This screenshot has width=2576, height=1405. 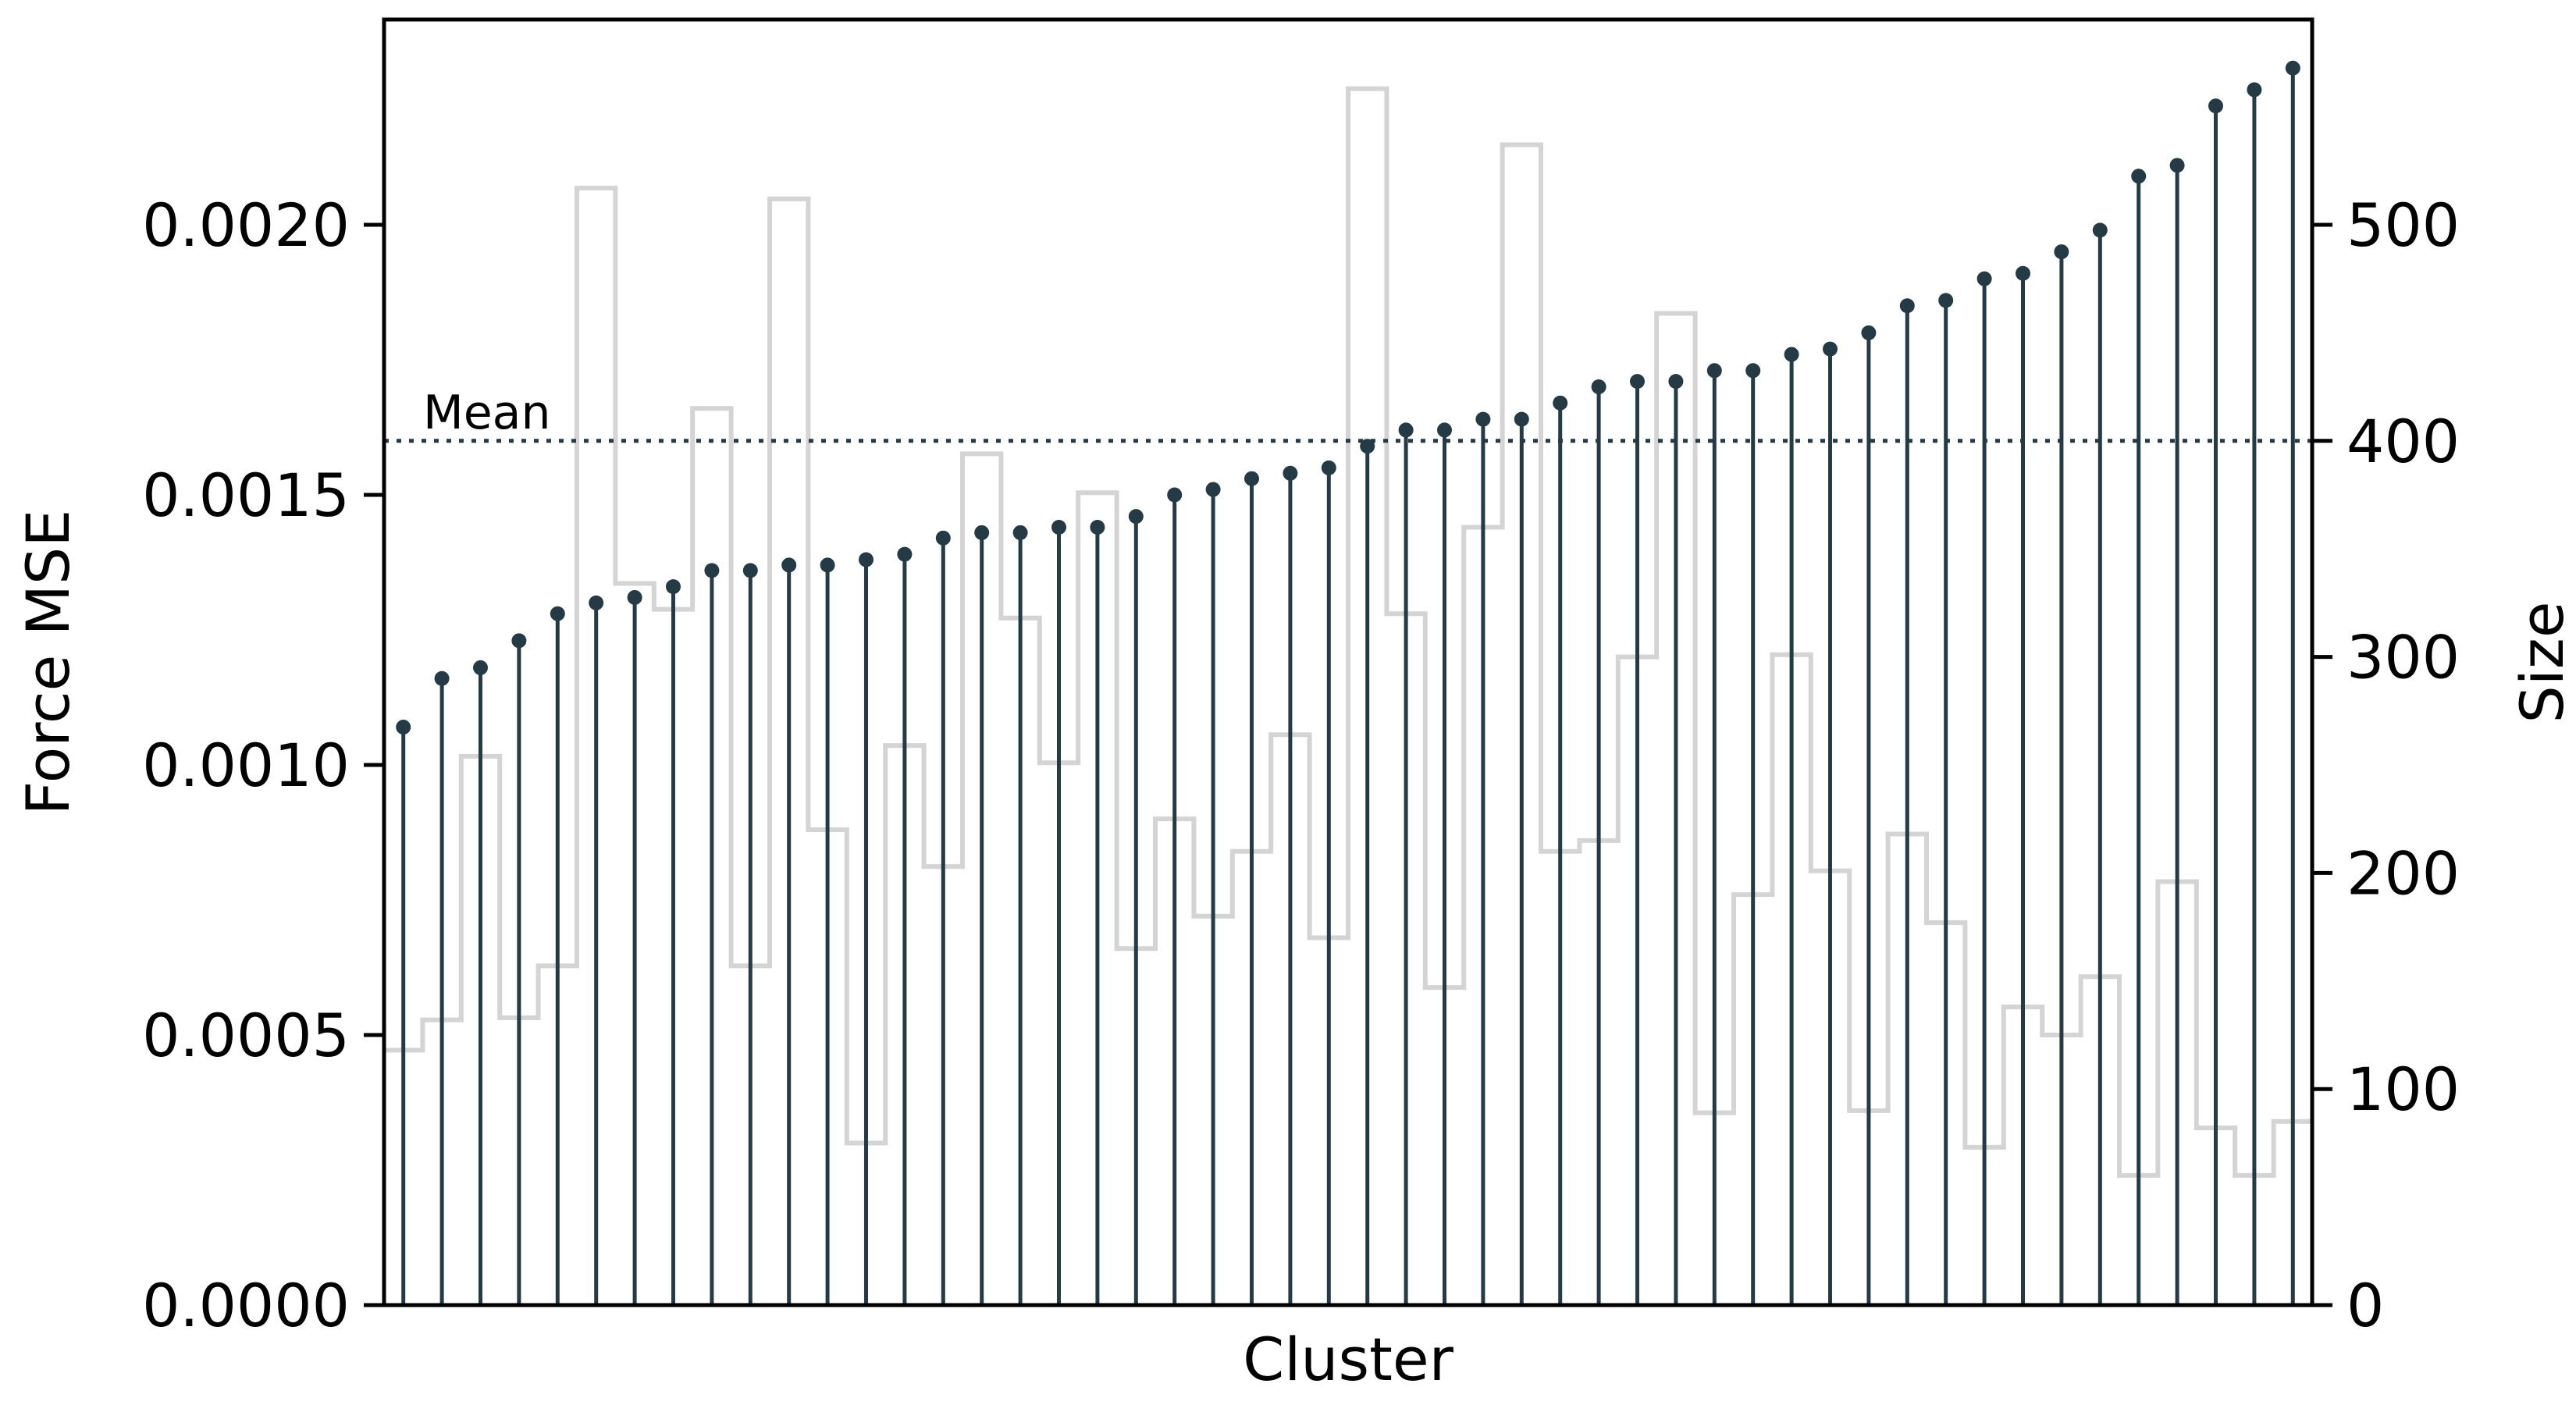 I want to click on left-axis-ticks: 0.0000 0.0005 0.0010 0.0015 0.0020, so click(x=263, y=765).